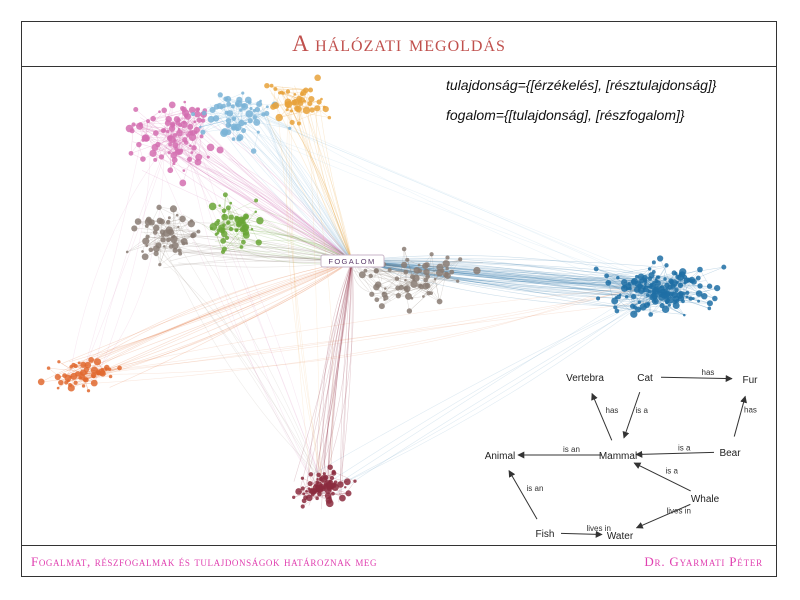  Describe the element at coordinates (618, 456) in the screenshot. I see `semantic-node-mammal: Mammal` at that location.